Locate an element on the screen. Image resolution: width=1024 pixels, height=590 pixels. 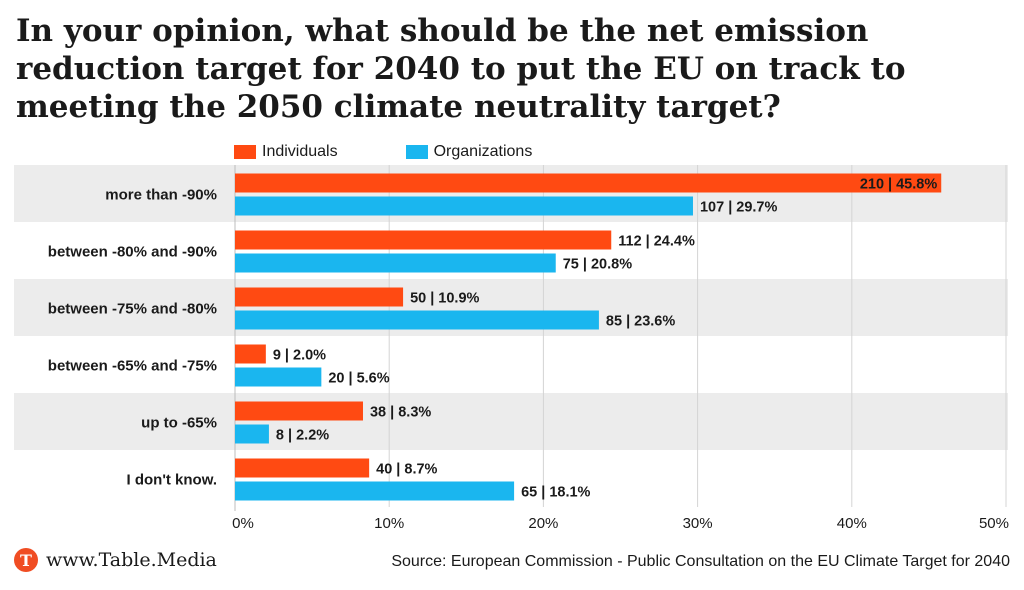
category-label: between -65% and -75% is located at coordinates (132, 366).